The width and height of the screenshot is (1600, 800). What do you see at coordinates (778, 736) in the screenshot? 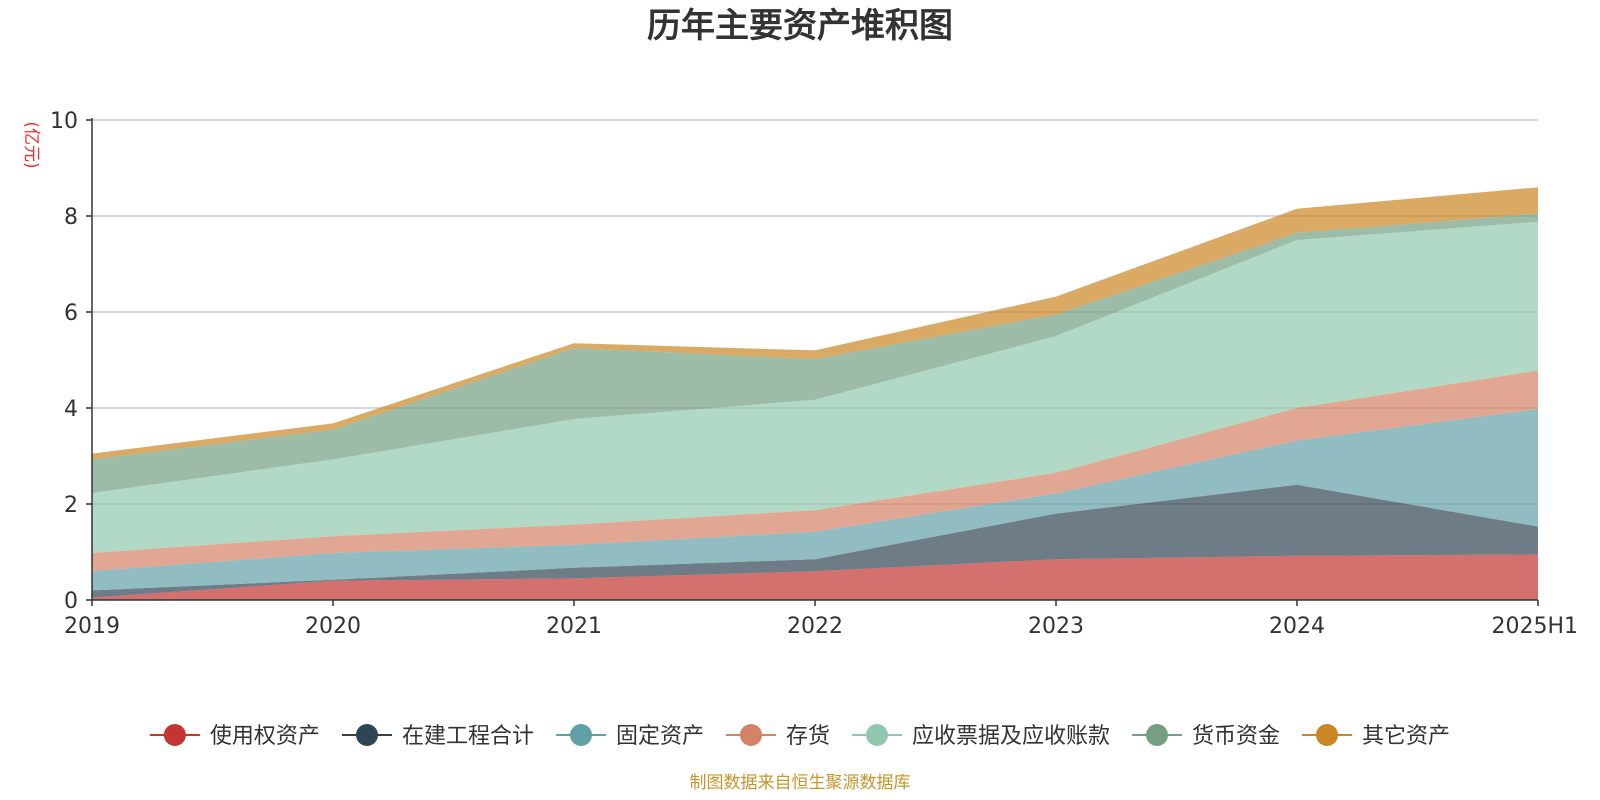
I see `legend-item-4: 存货` at bounding box center [778, 736].